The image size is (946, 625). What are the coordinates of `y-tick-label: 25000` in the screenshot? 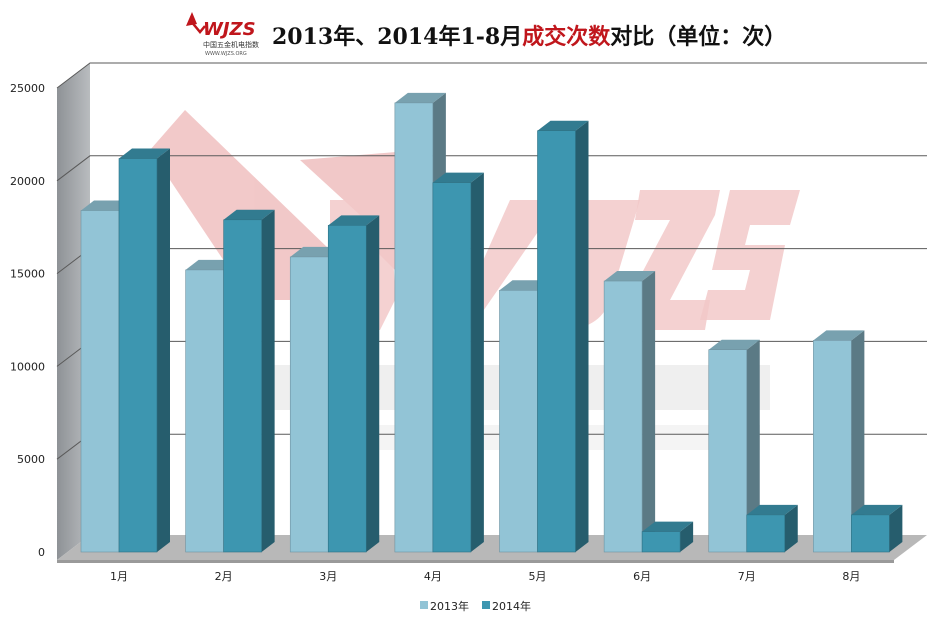 It's located at (27, 88).